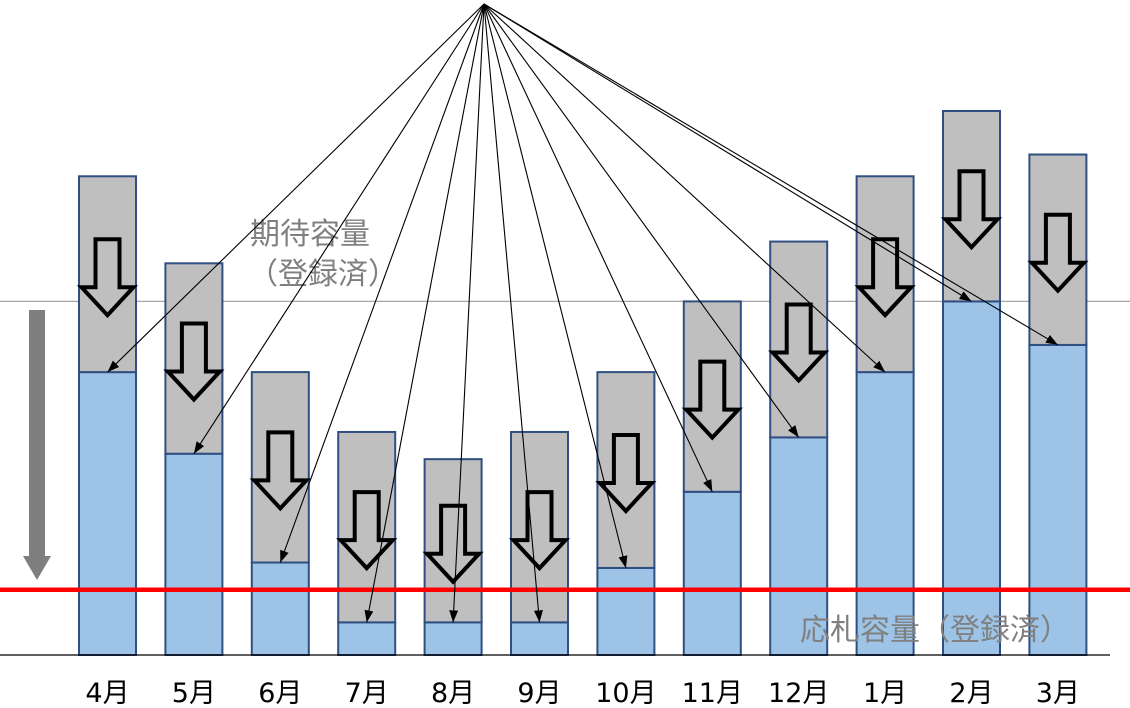 This screenshot has height=708, width=1130. Describe the element at coordinates (37, 445) in the screenshot. I see `decrease-arrow-icon` at that location.